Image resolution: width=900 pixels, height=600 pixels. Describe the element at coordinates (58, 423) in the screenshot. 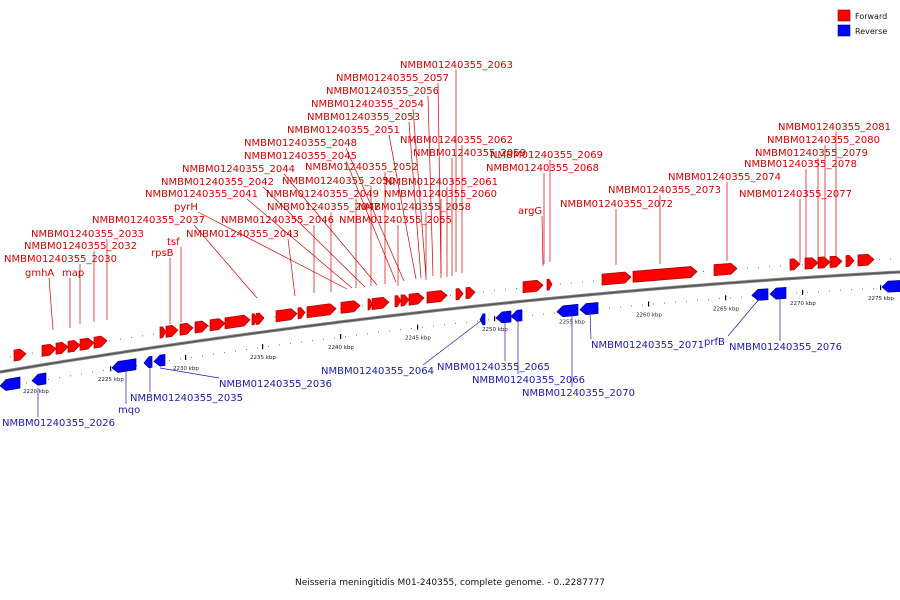

I see `reverse-gene-label: NMBM01240355_2026` at that location.